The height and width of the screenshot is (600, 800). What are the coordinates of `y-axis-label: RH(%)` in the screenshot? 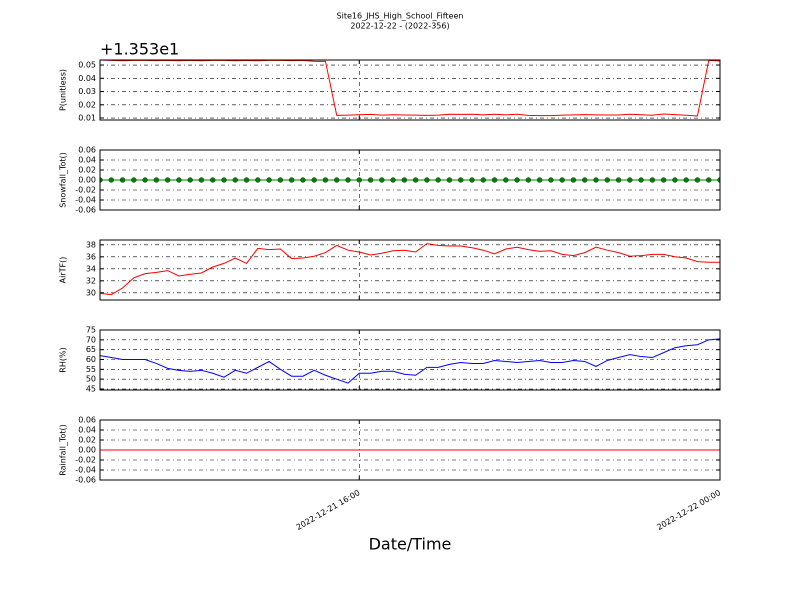 It's located at (63, 359).